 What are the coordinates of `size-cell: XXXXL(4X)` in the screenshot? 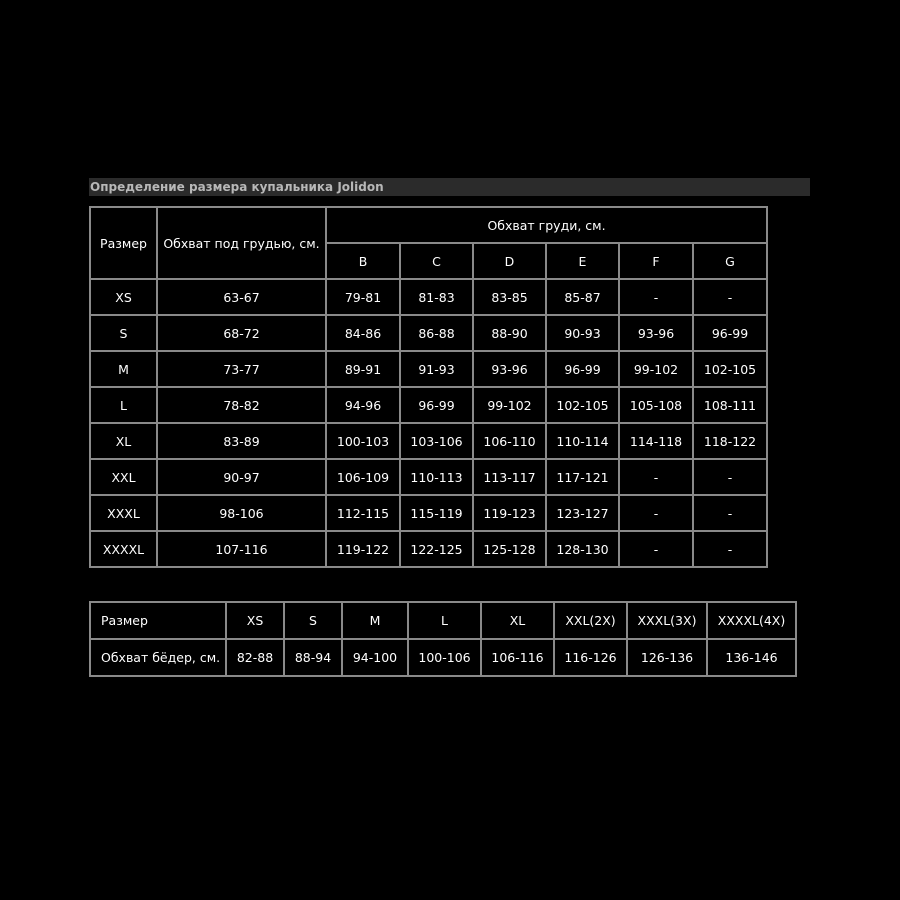 It's located at (751, 620).